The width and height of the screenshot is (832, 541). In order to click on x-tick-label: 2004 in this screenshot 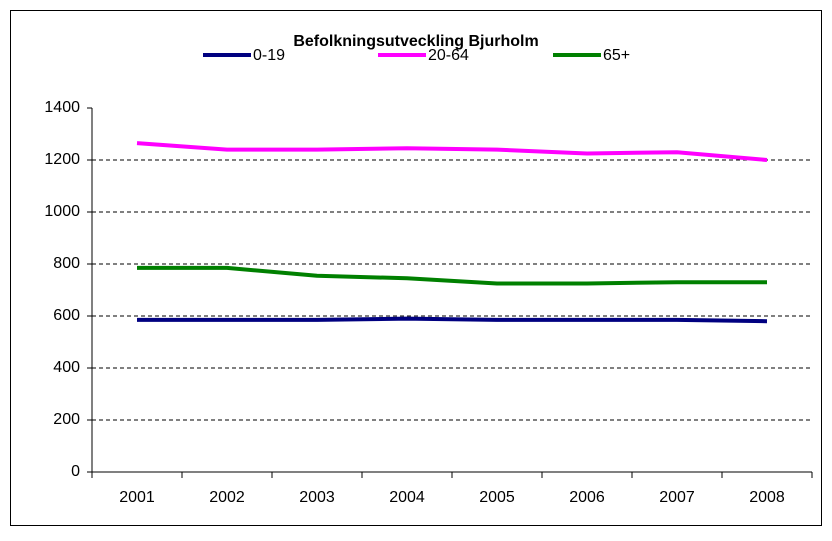, I will do `click(407, 497)`.